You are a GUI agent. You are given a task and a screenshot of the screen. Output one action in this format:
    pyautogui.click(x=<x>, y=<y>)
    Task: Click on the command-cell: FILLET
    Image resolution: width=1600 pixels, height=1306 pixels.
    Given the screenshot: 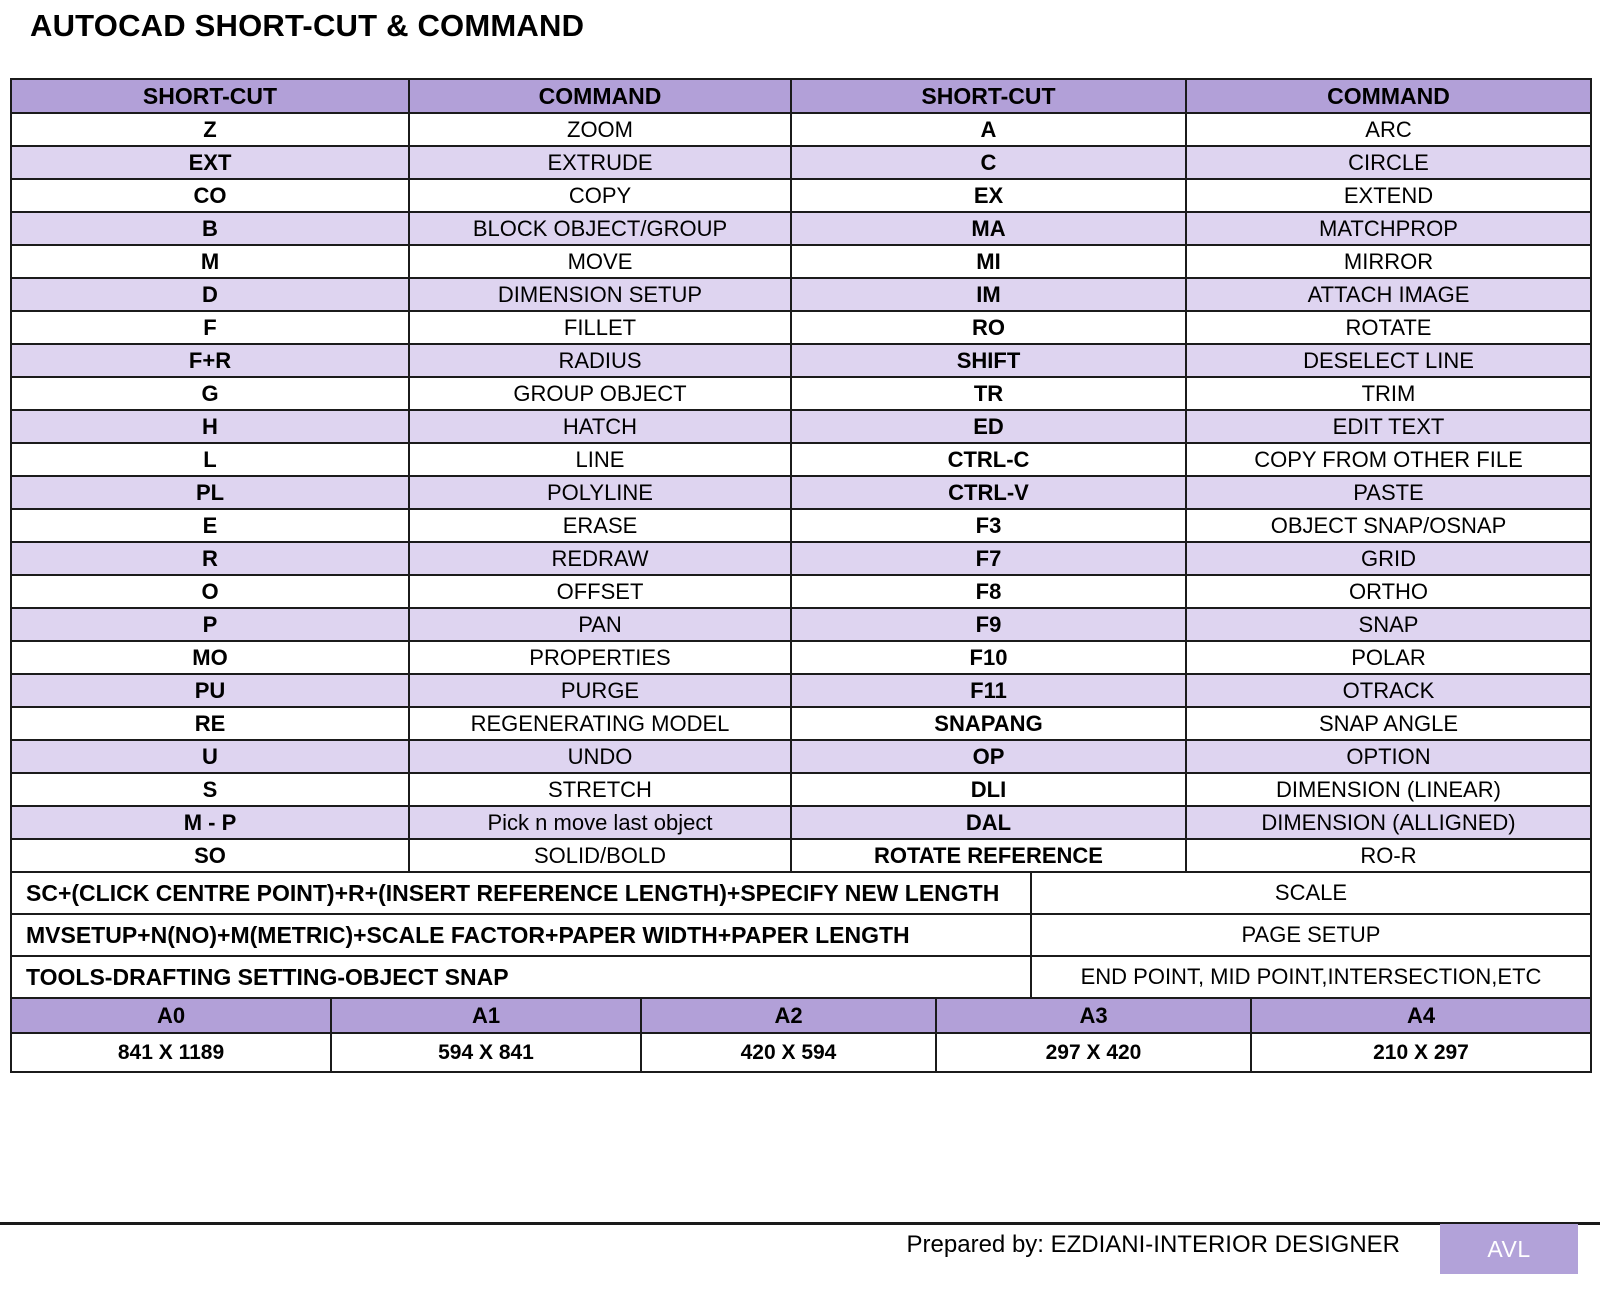 What is the action you would take?
    pyautogui.click(x=600, y=327)
    